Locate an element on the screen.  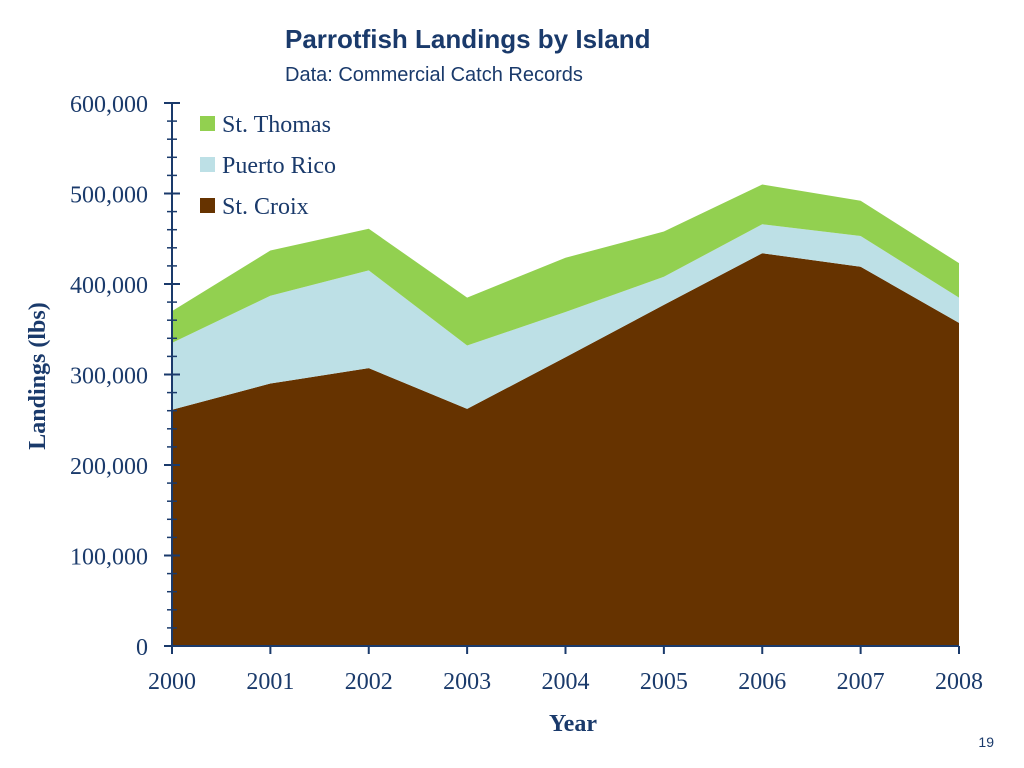
x-tick-label: 2000 is located at coordinates (172, 682).